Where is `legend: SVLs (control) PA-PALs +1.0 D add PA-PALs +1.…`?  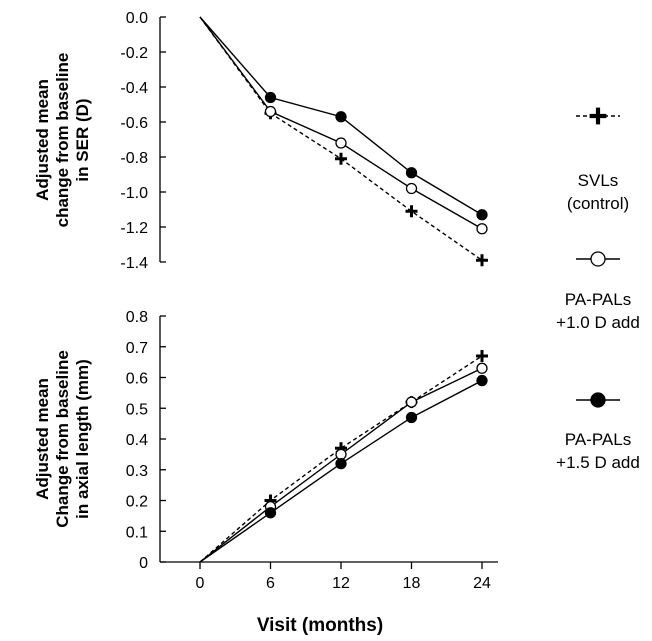
legend: SVLs (control) PA-PALs +1.0 D add PA-PALs +1.… is located at coordinates (598, 289).